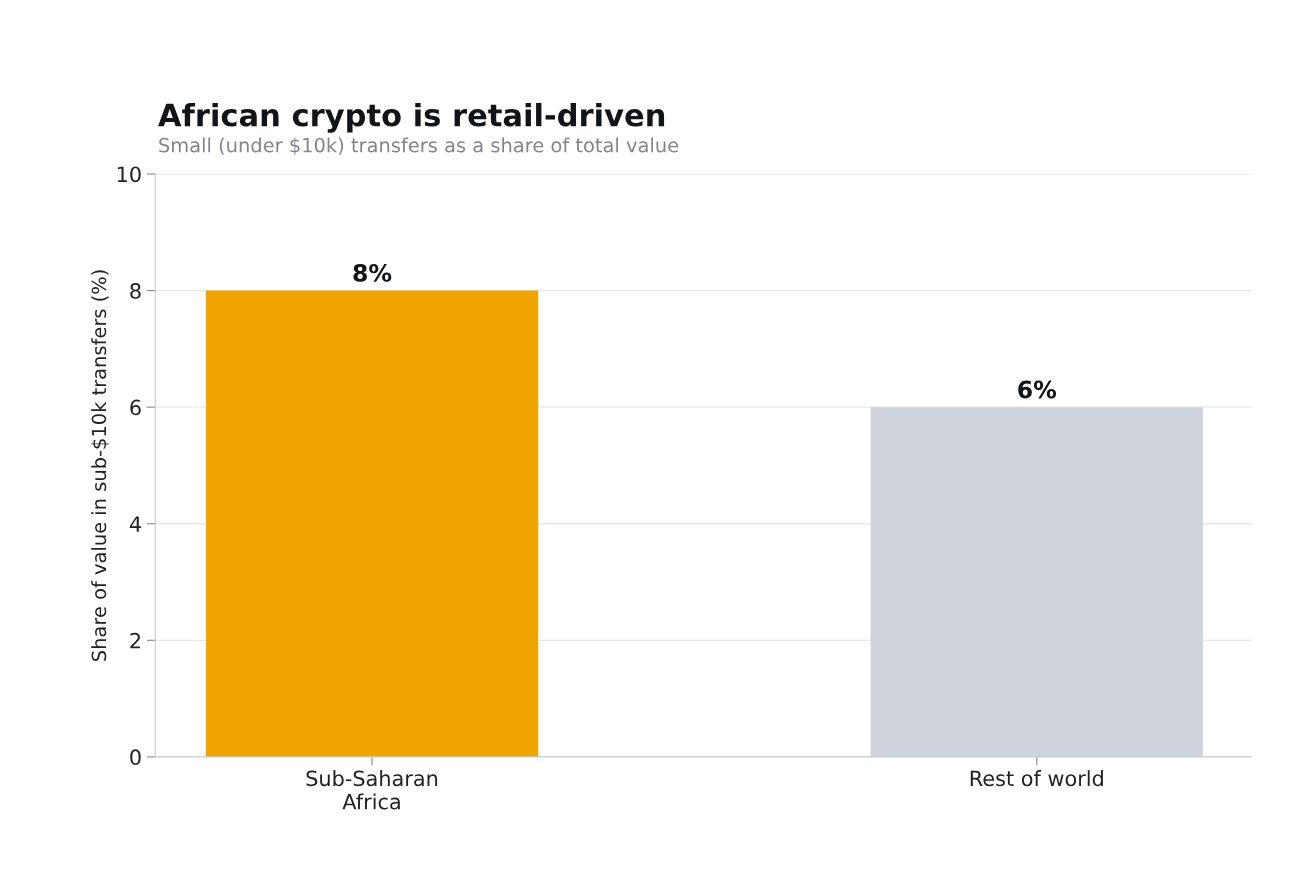 The image size is (1305, 870). What do you see at coordinates (129, 174) in the screenshot?
I see `y-tick-label: 10` at bounding box center [129, 174].